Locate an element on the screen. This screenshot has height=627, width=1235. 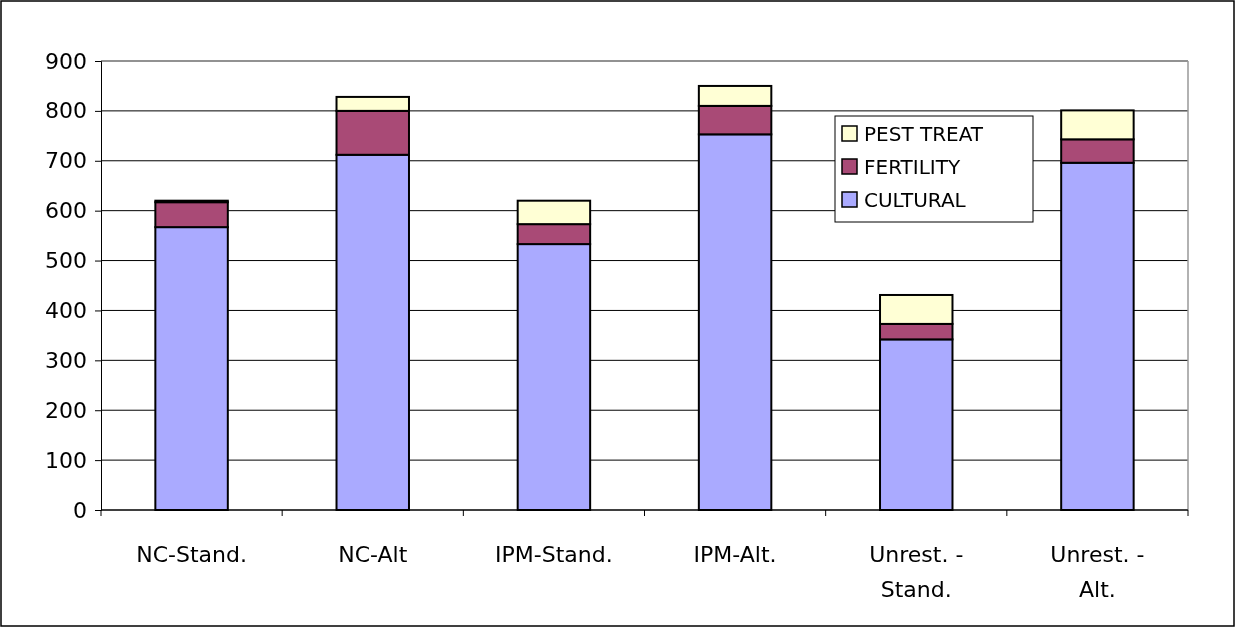
y-tick-label: 300 is located at coordinates (66, 360).